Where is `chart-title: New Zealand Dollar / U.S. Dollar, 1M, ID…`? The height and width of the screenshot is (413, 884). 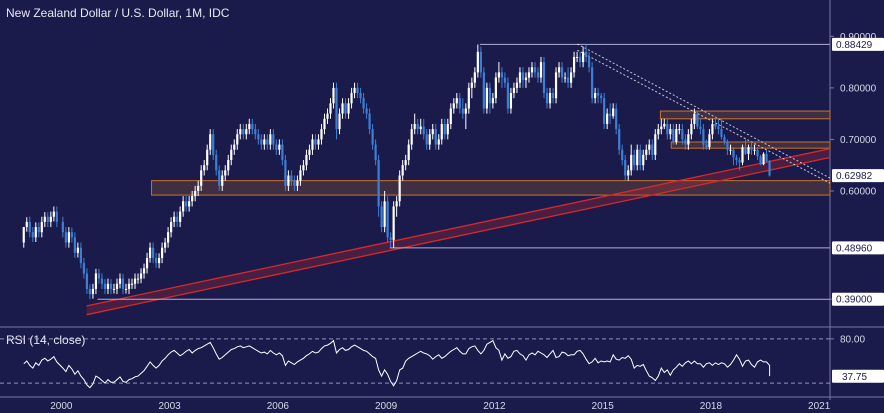
chart-title: New Zealand Dollar / U.S. Dollar, 1M, ID… is located at coordinates (118, 13).